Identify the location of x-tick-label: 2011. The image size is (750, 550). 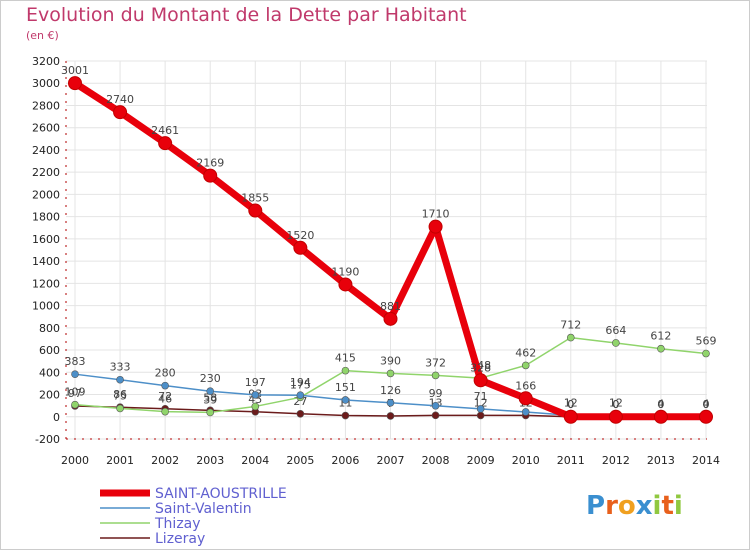
(571, 460).